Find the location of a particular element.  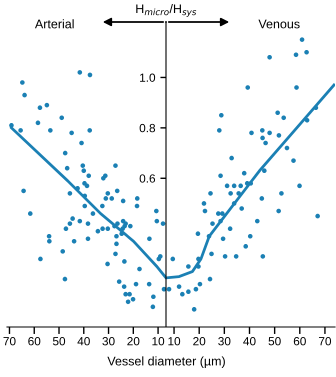

y-axis-title: H$_{micro}$/H$_{sys}$ is located at coordinates (166, 10).